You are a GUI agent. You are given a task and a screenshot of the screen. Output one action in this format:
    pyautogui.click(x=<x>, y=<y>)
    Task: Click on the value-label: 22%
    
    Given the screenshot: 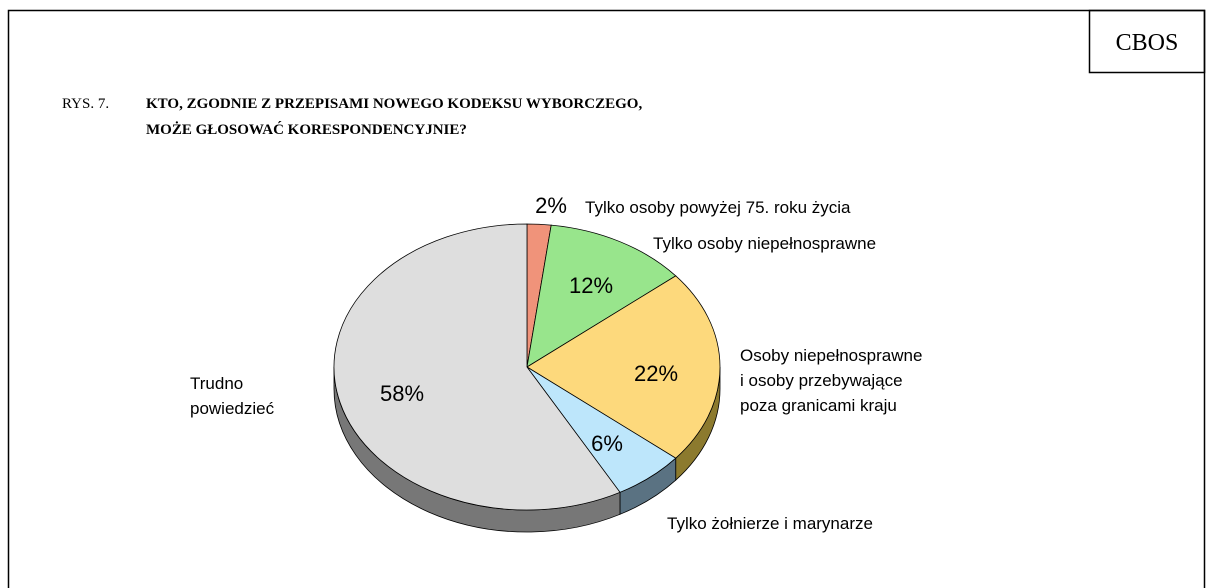 What is the action you would take?
    pyautogui.click(x=656, y=373)
    